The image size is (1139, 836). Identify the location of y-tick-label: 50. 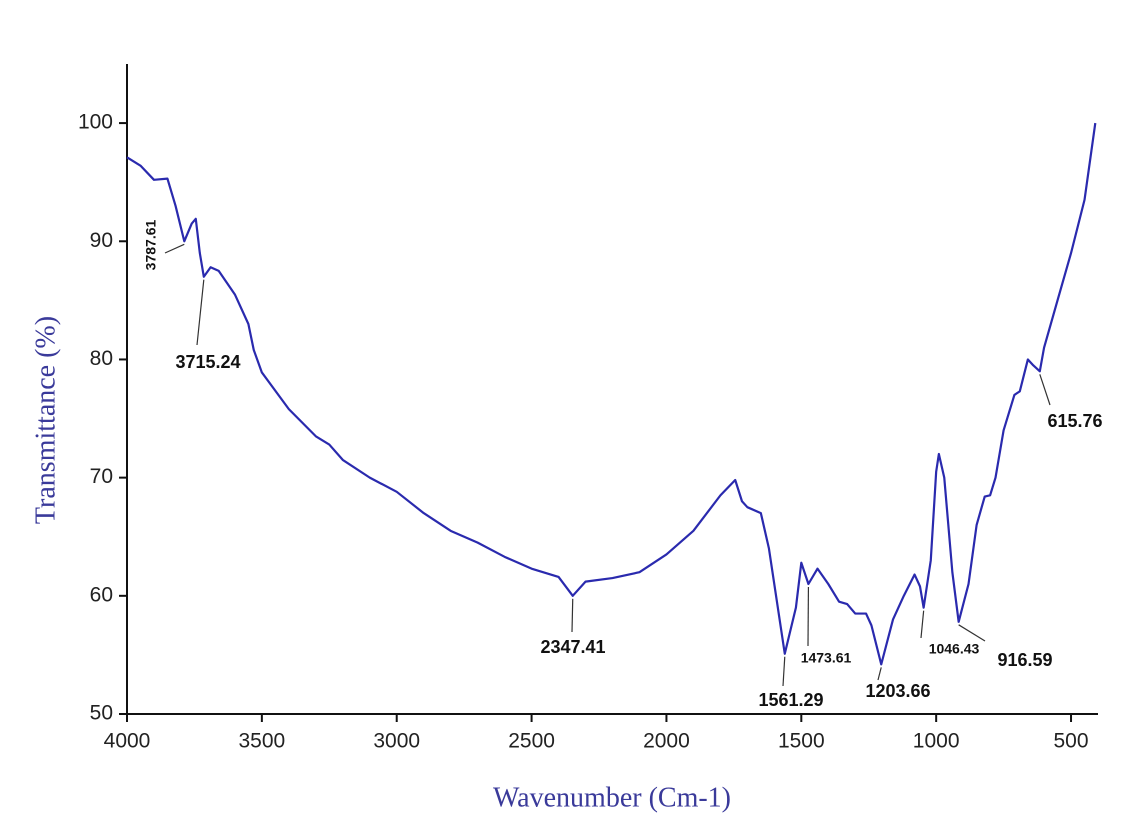
(101, 713).